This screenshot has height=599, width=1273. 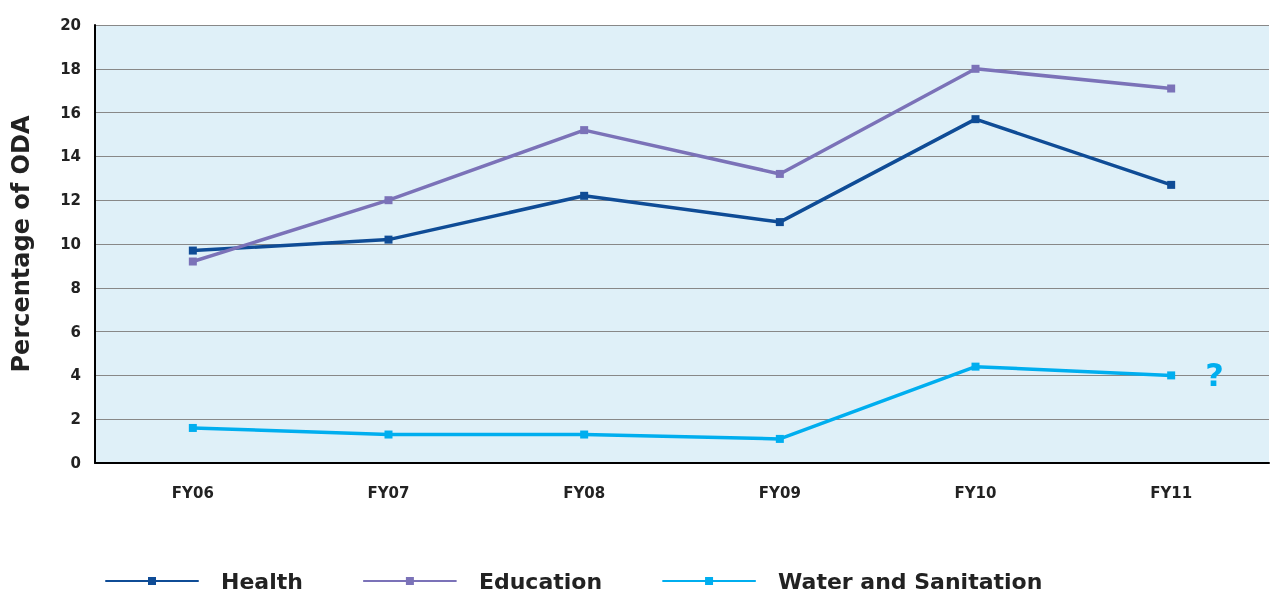 I want to click on y-axis-title: Percentage of ODA, so click(x=21, y=244).